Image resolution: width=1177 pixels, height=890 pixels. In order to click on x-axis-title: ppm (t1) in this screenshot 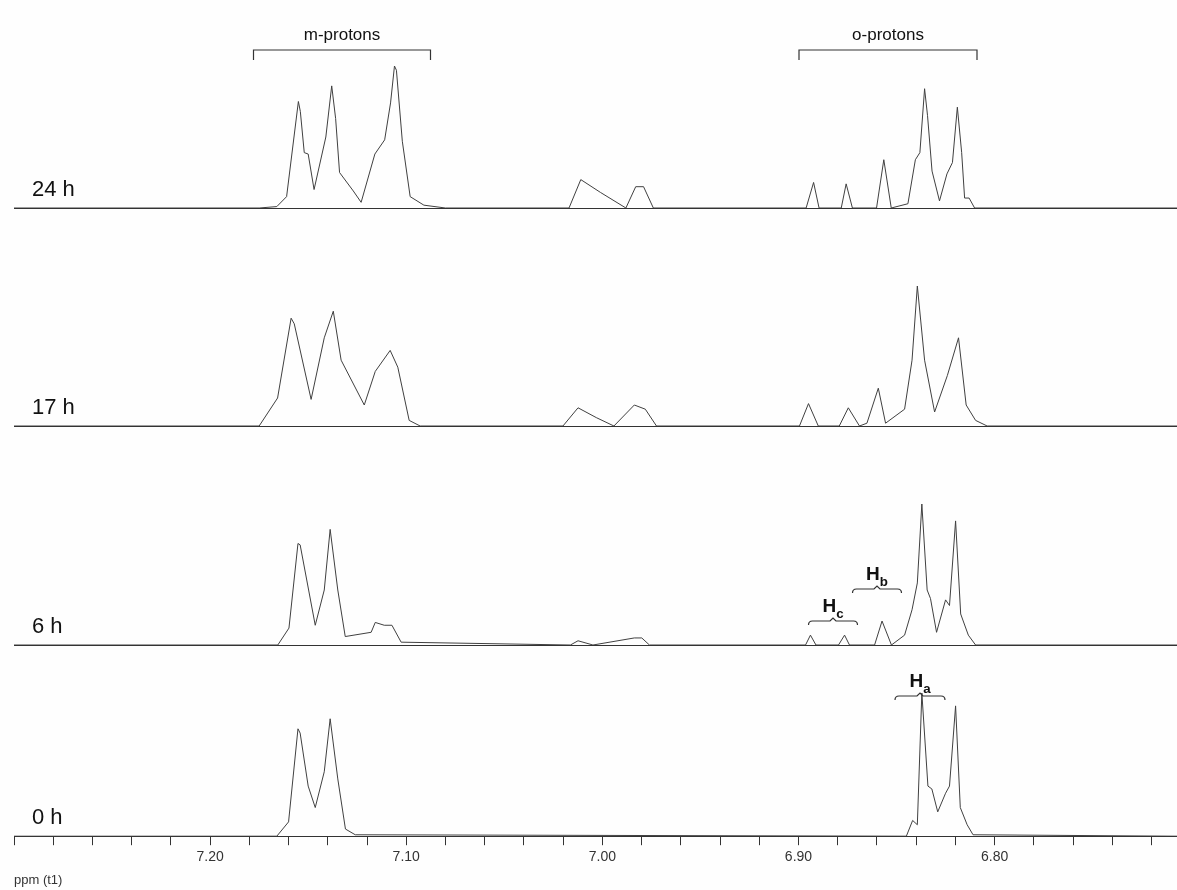, I will do `click(38, 880)`.